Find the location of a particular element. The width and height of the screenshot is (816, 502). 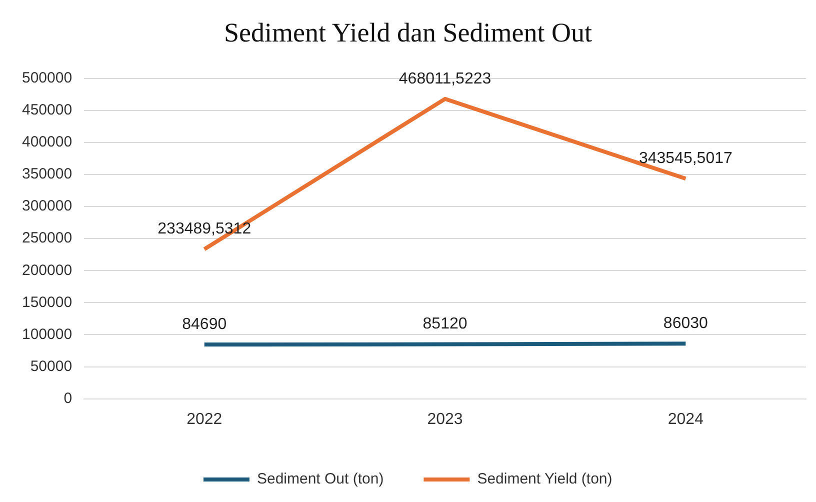

y-tick-label: 250000 is located at coordinates (47, 238).